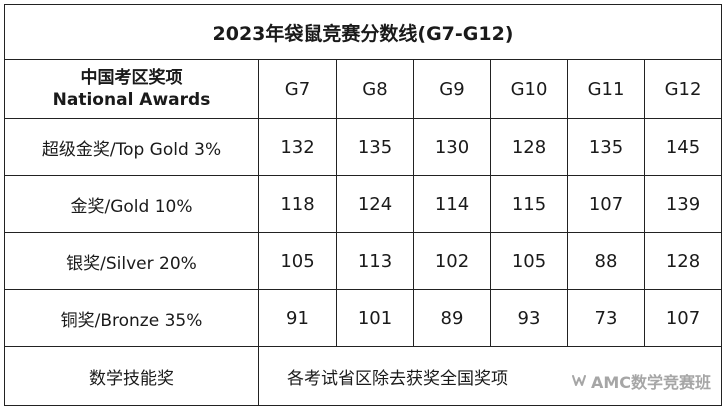 This screenshot has width=725, height=407. I want to click on score-cell: 101, so click(375, 318).